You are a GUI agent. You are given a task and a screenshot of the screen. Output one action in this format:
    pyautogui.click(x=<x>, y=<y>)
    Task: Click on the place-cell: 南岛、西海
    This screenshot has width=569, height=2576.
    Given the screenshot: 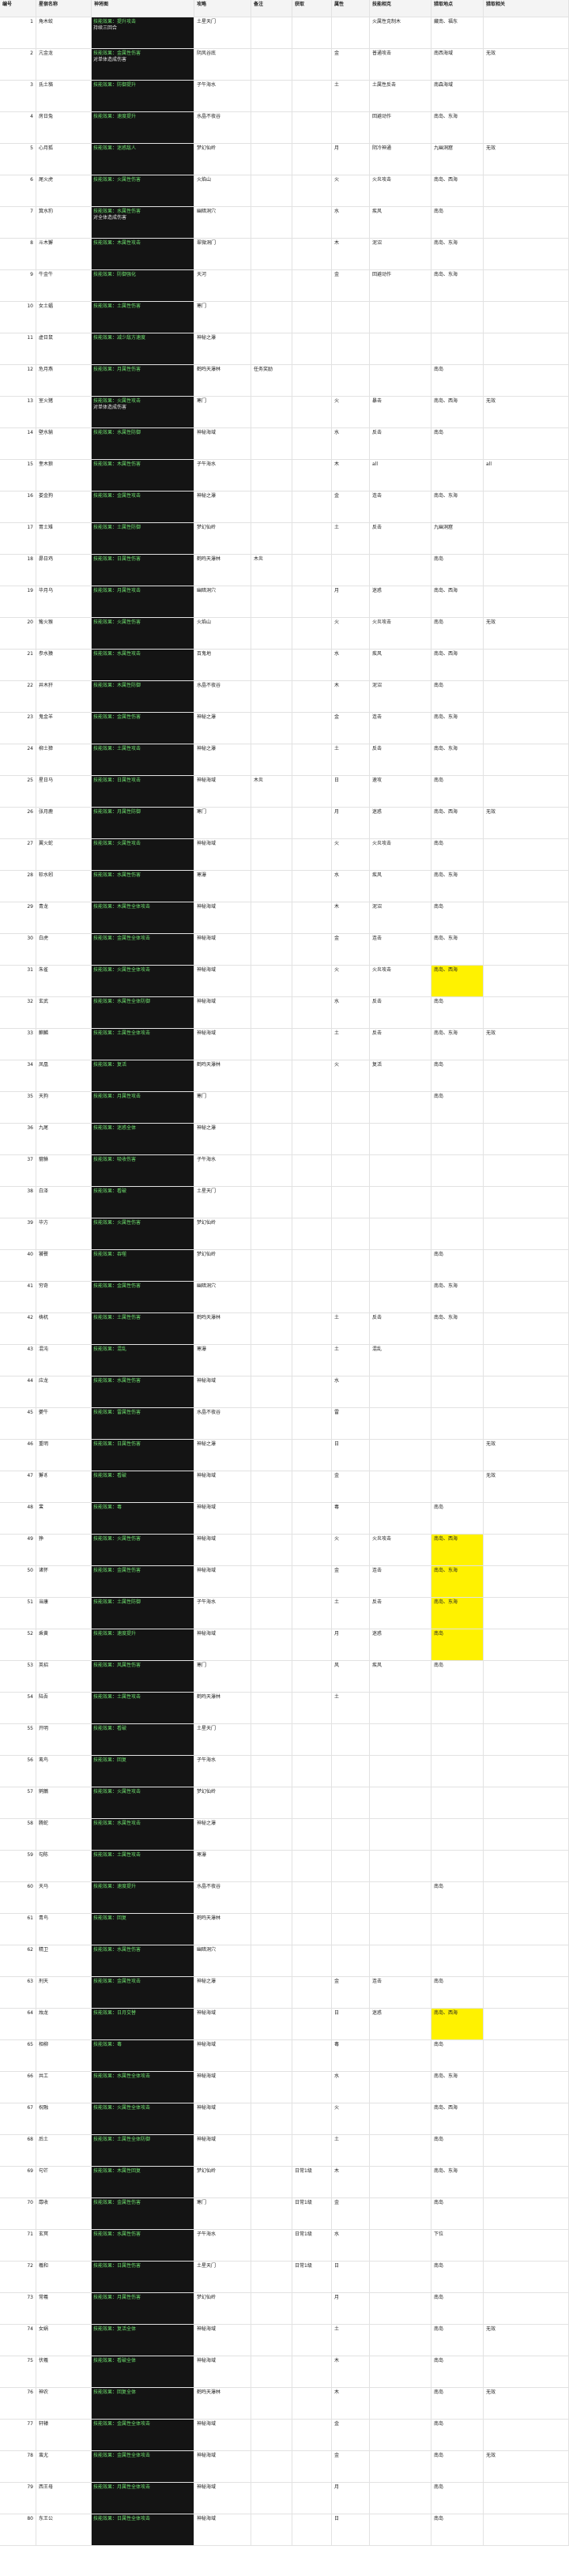 What is the action you would take?
    pyautogui.click(x=457, y=191)
    